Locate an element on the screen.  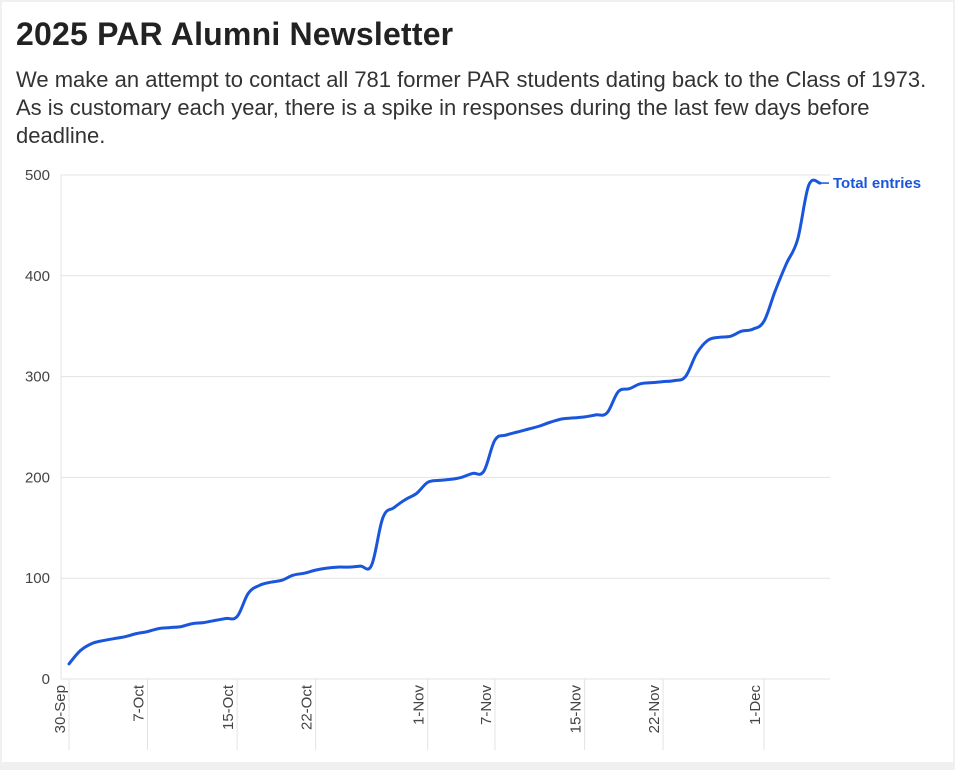
y-tick-label: 500 is located at coordinates (37, 175).